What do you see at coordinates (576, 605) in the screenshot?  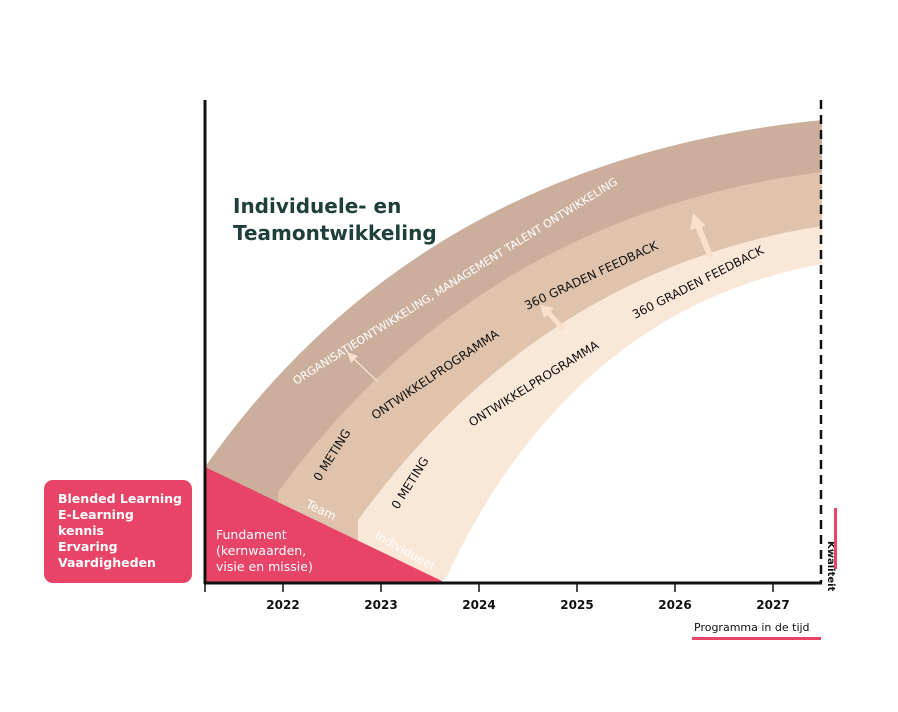 I see `year-label: 2025` at bounding box center [576, 605].